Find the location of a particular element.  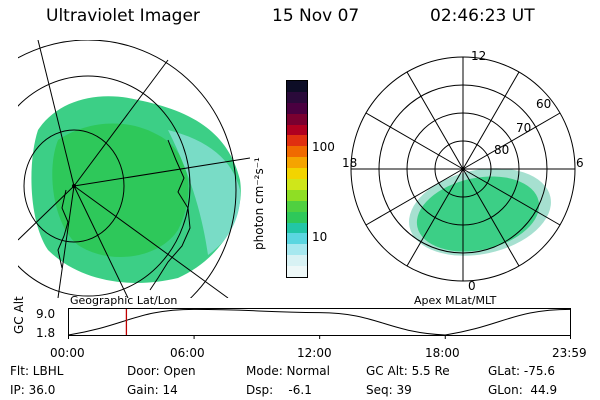

info-mode: Mode: Normal is located at coordinates (288, 371).